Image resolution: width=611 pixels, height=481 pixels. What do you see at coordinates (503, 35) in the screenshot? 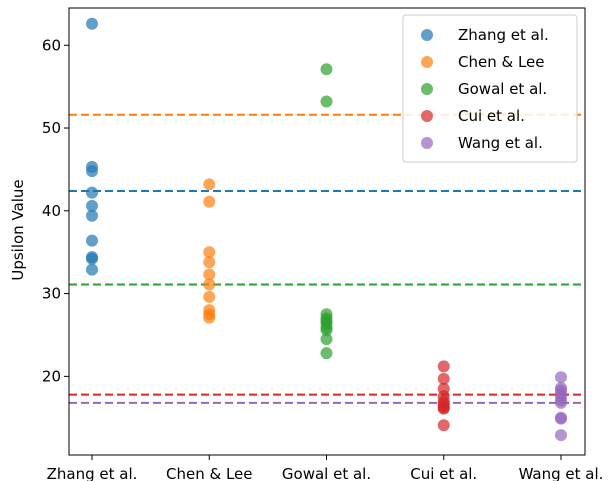
I see `legend-label-0: Zhang et al.` at bounding box center [503, 35].